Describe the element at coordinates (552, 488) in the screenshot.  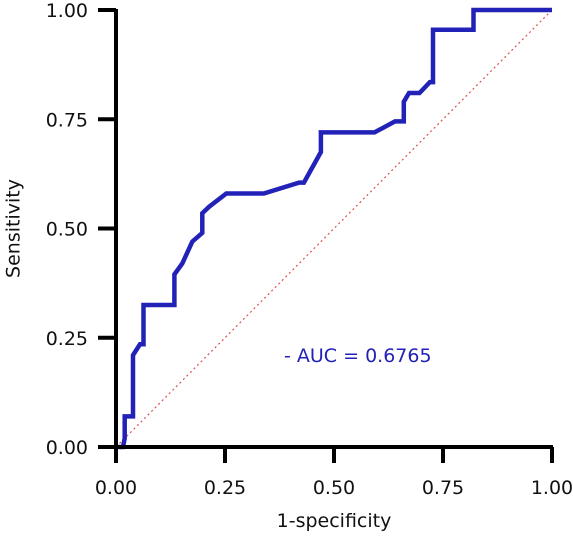
I see `x-tick-label: 1.00` at that location.